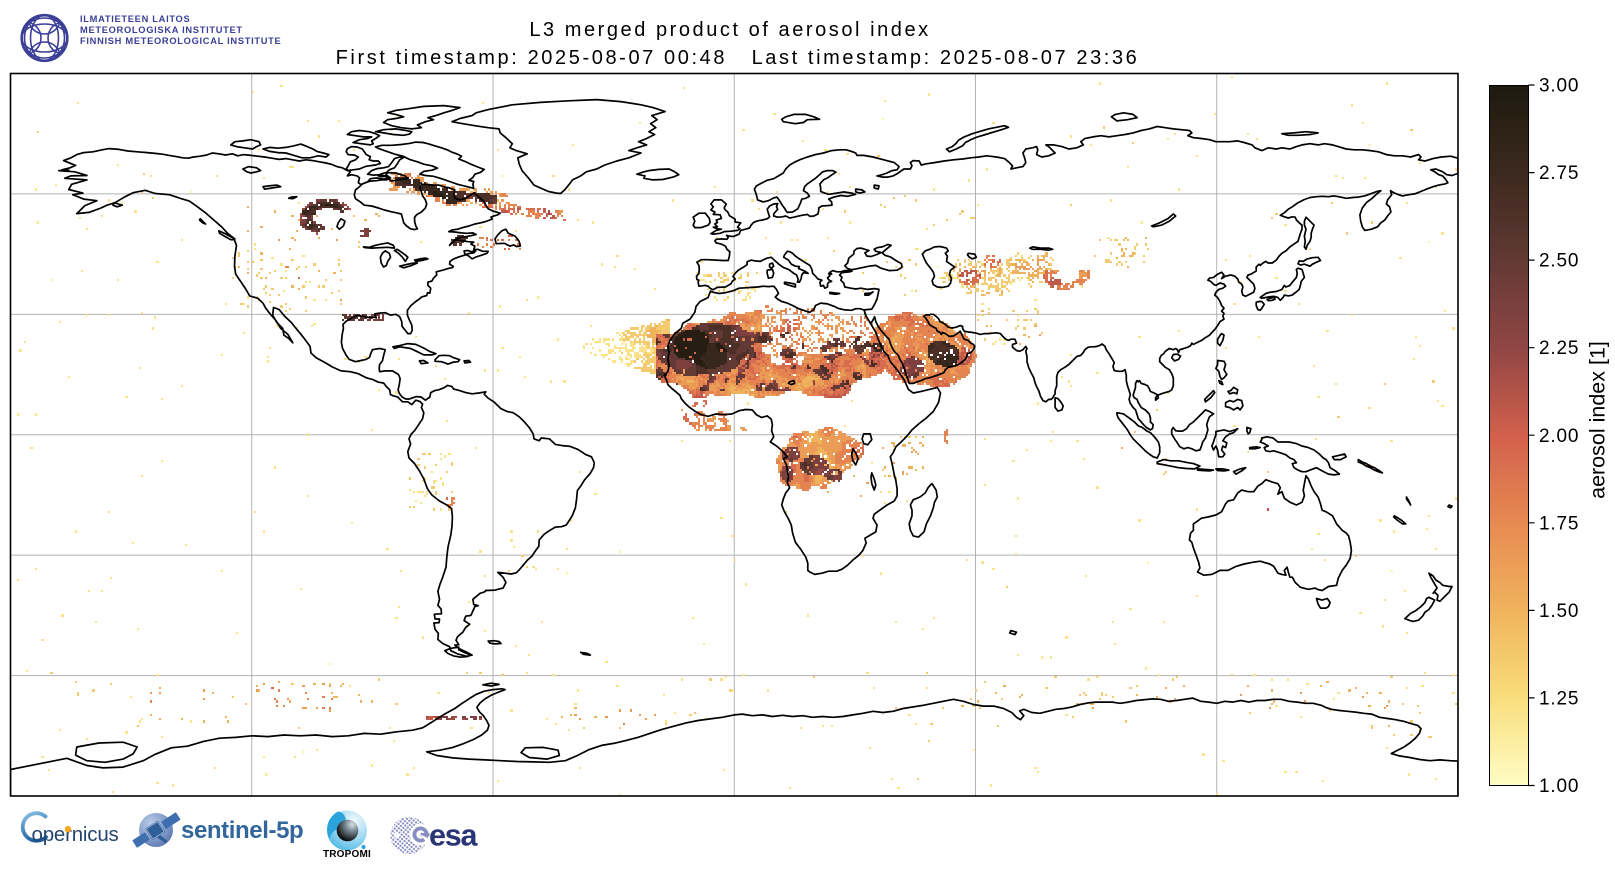 The image size is (1615, 870). What do you see at coordinates (1559, 348) in the screenshot?
I see `svg-text: 2.25` at bounding box center [1559, 348].